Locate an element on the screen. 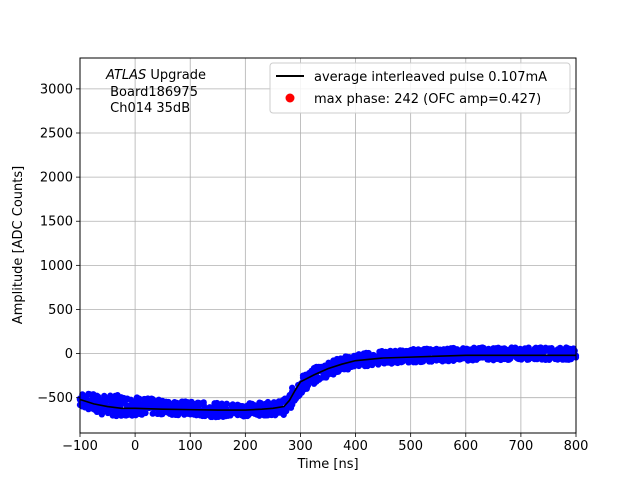 The image size is (640, 480). y-tick-label: 500 is located at coordinates (60, 310).